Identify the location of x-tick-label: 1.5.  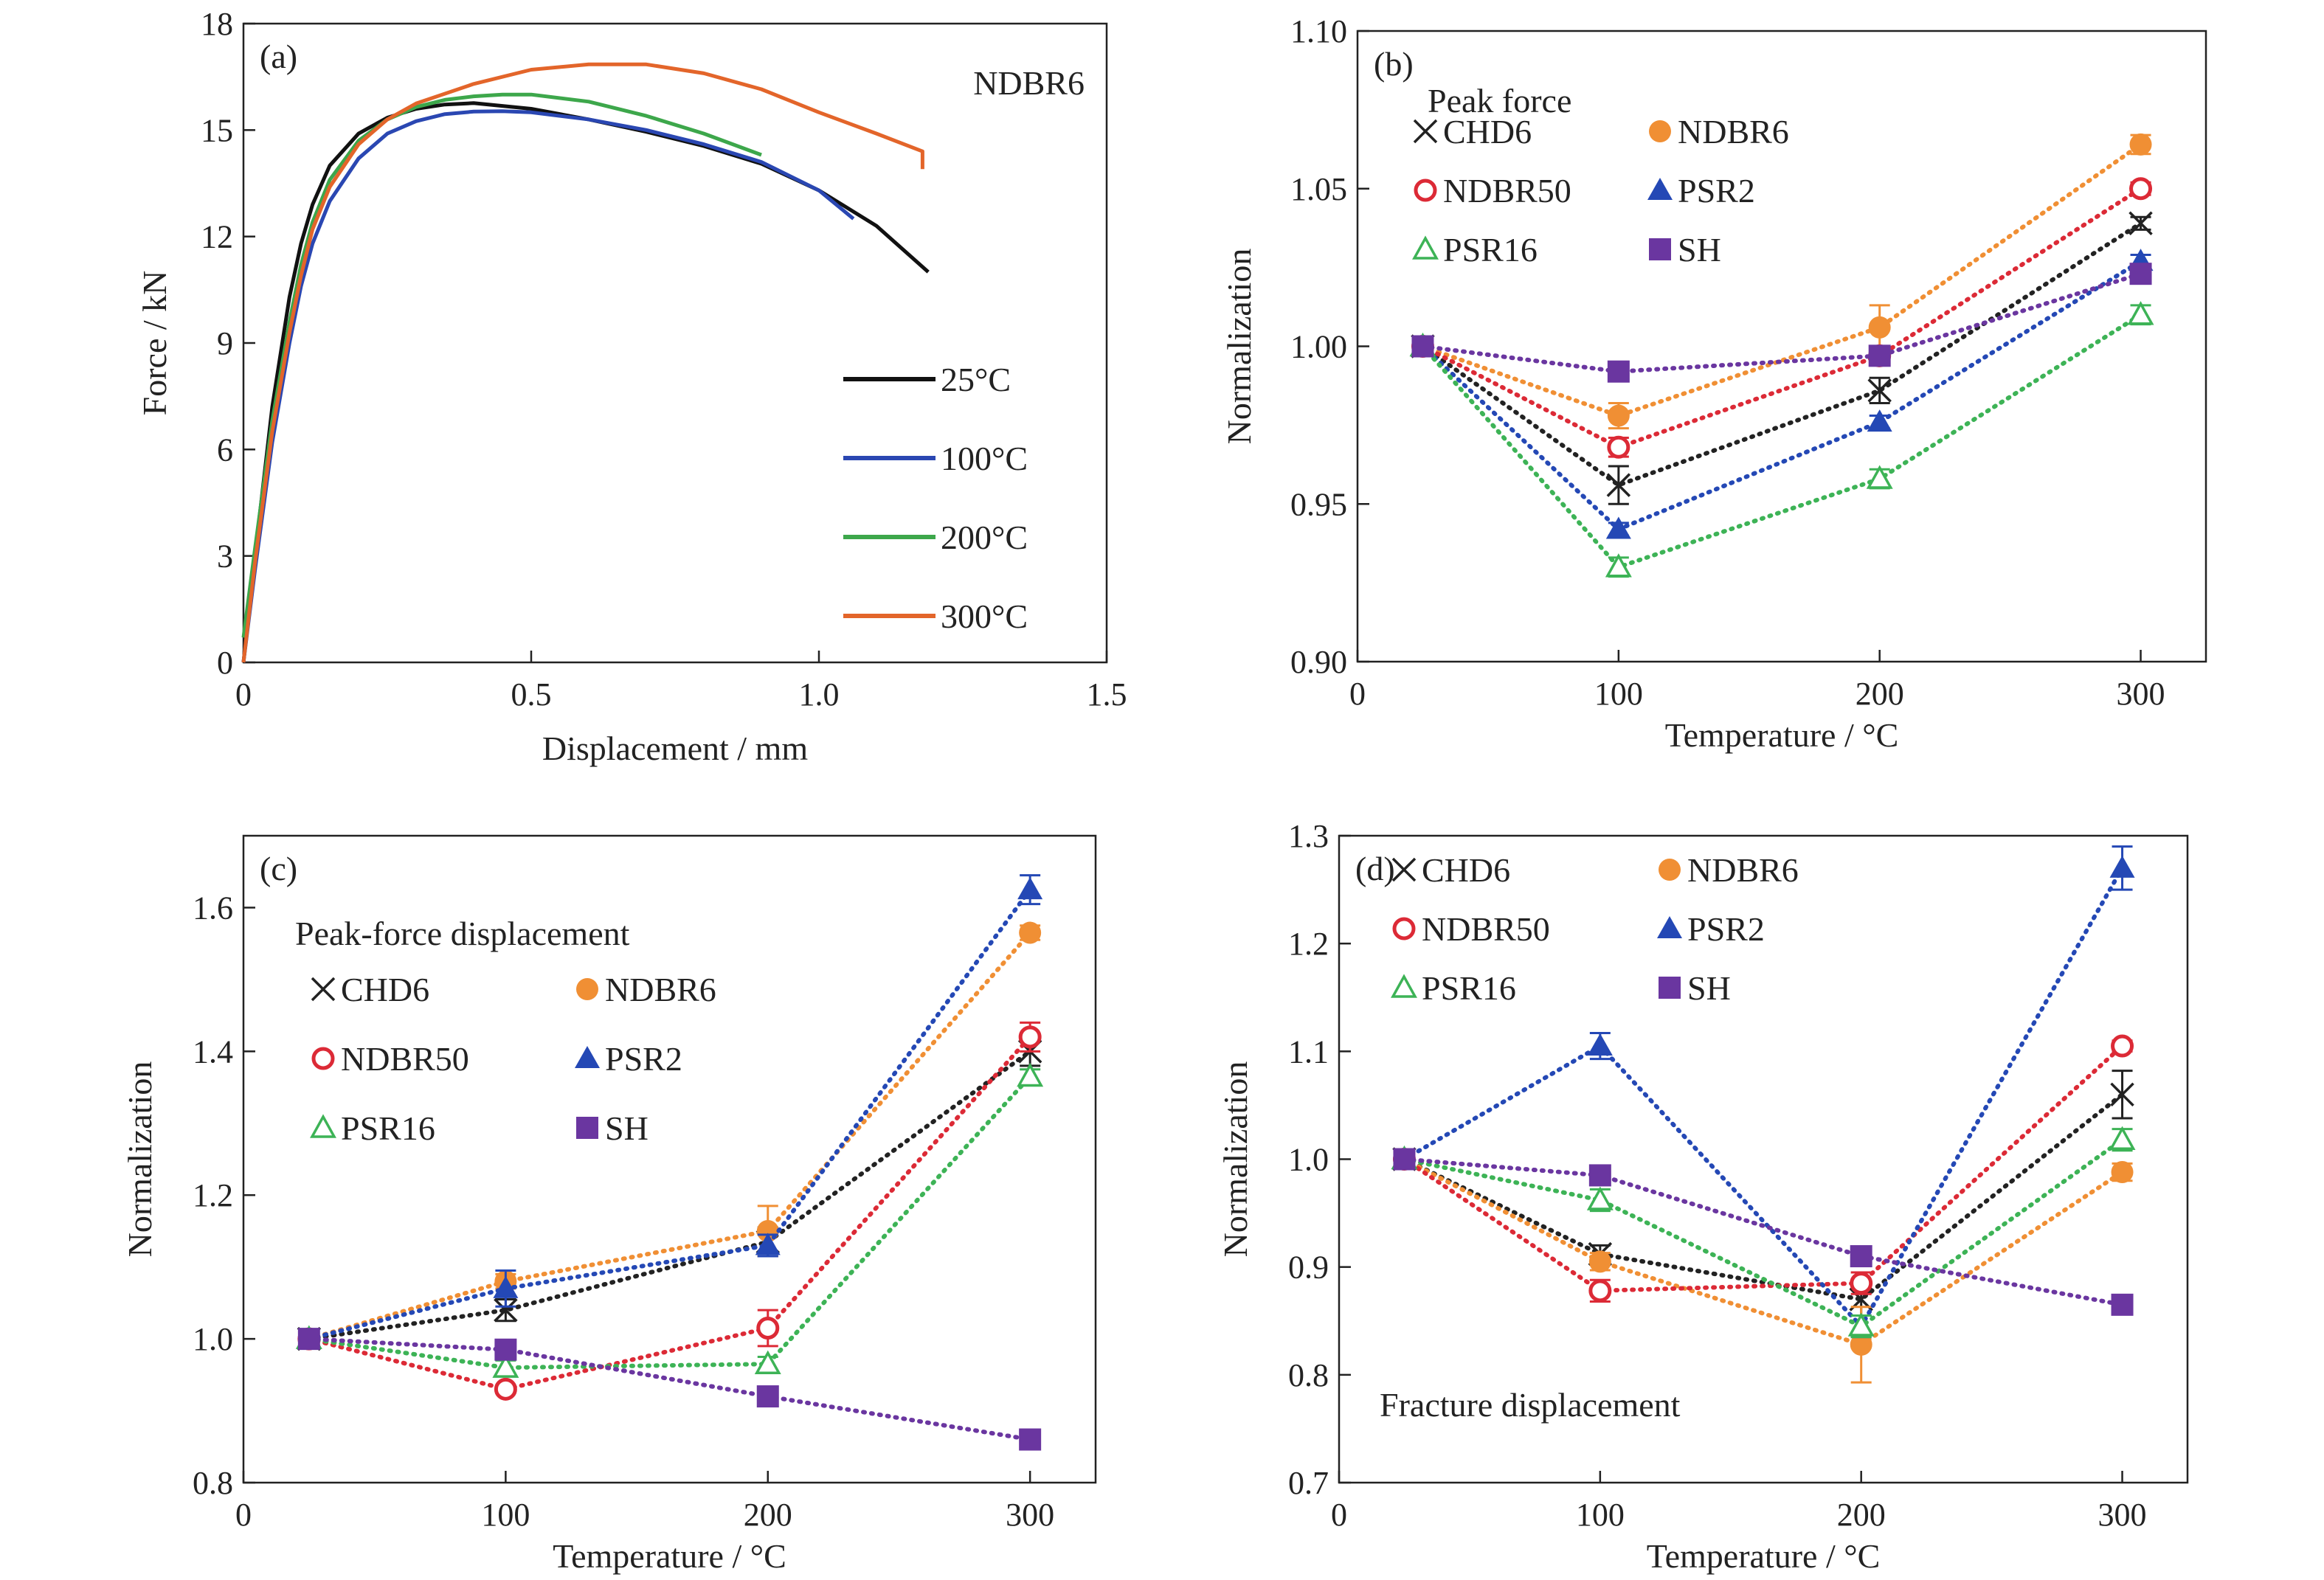
(1107, 694).